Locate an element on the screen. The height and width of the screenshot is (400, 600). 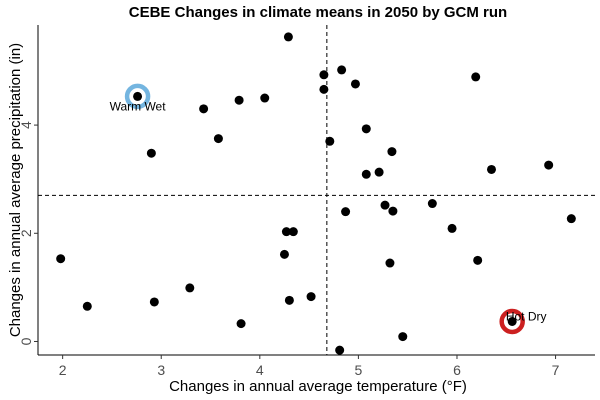
y-axis-ticks: 0 2 4 is located at coordinates (28, 233).